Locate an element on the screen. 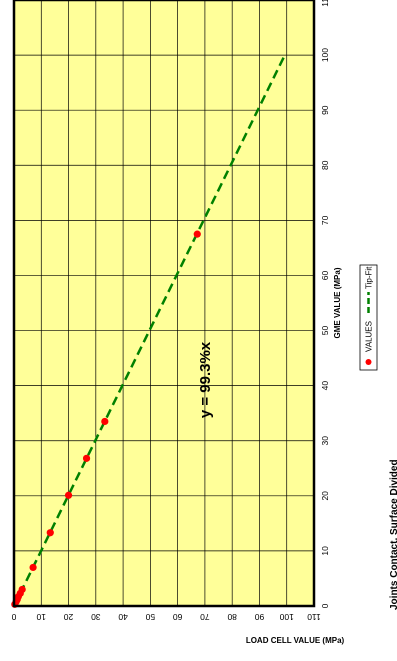  x-tick-label: 100 is located at coordinates (325, 55).